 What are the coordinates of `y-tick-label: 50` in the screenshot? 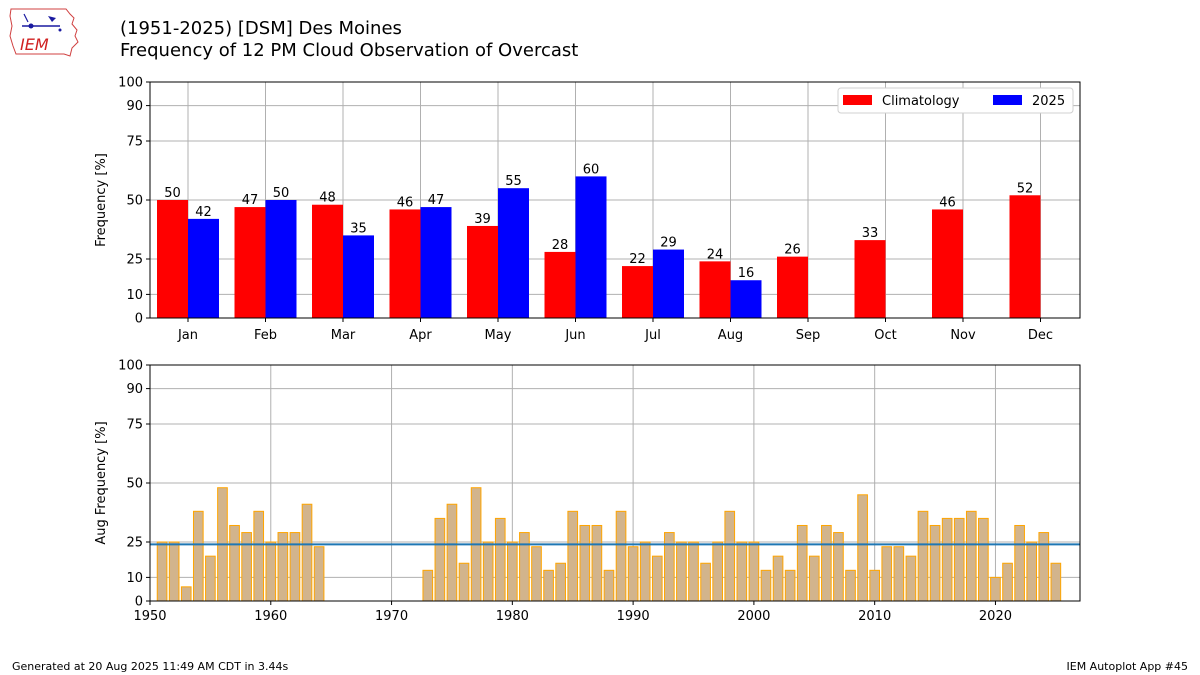 It's located at (134, 201).